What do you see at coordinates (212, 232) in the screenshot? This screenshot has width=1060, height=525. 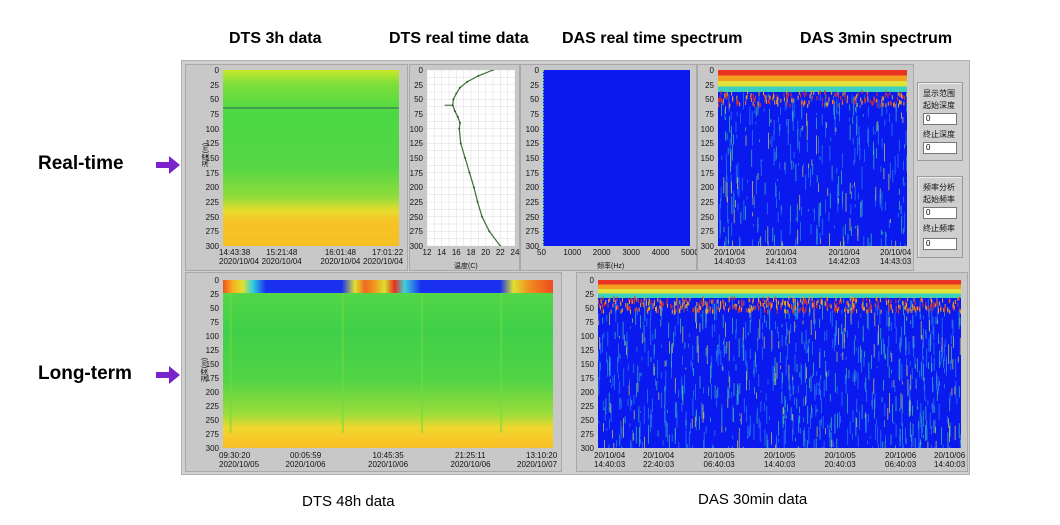 I see `depth-tick-label: 275` at bounding box center [212, 232].